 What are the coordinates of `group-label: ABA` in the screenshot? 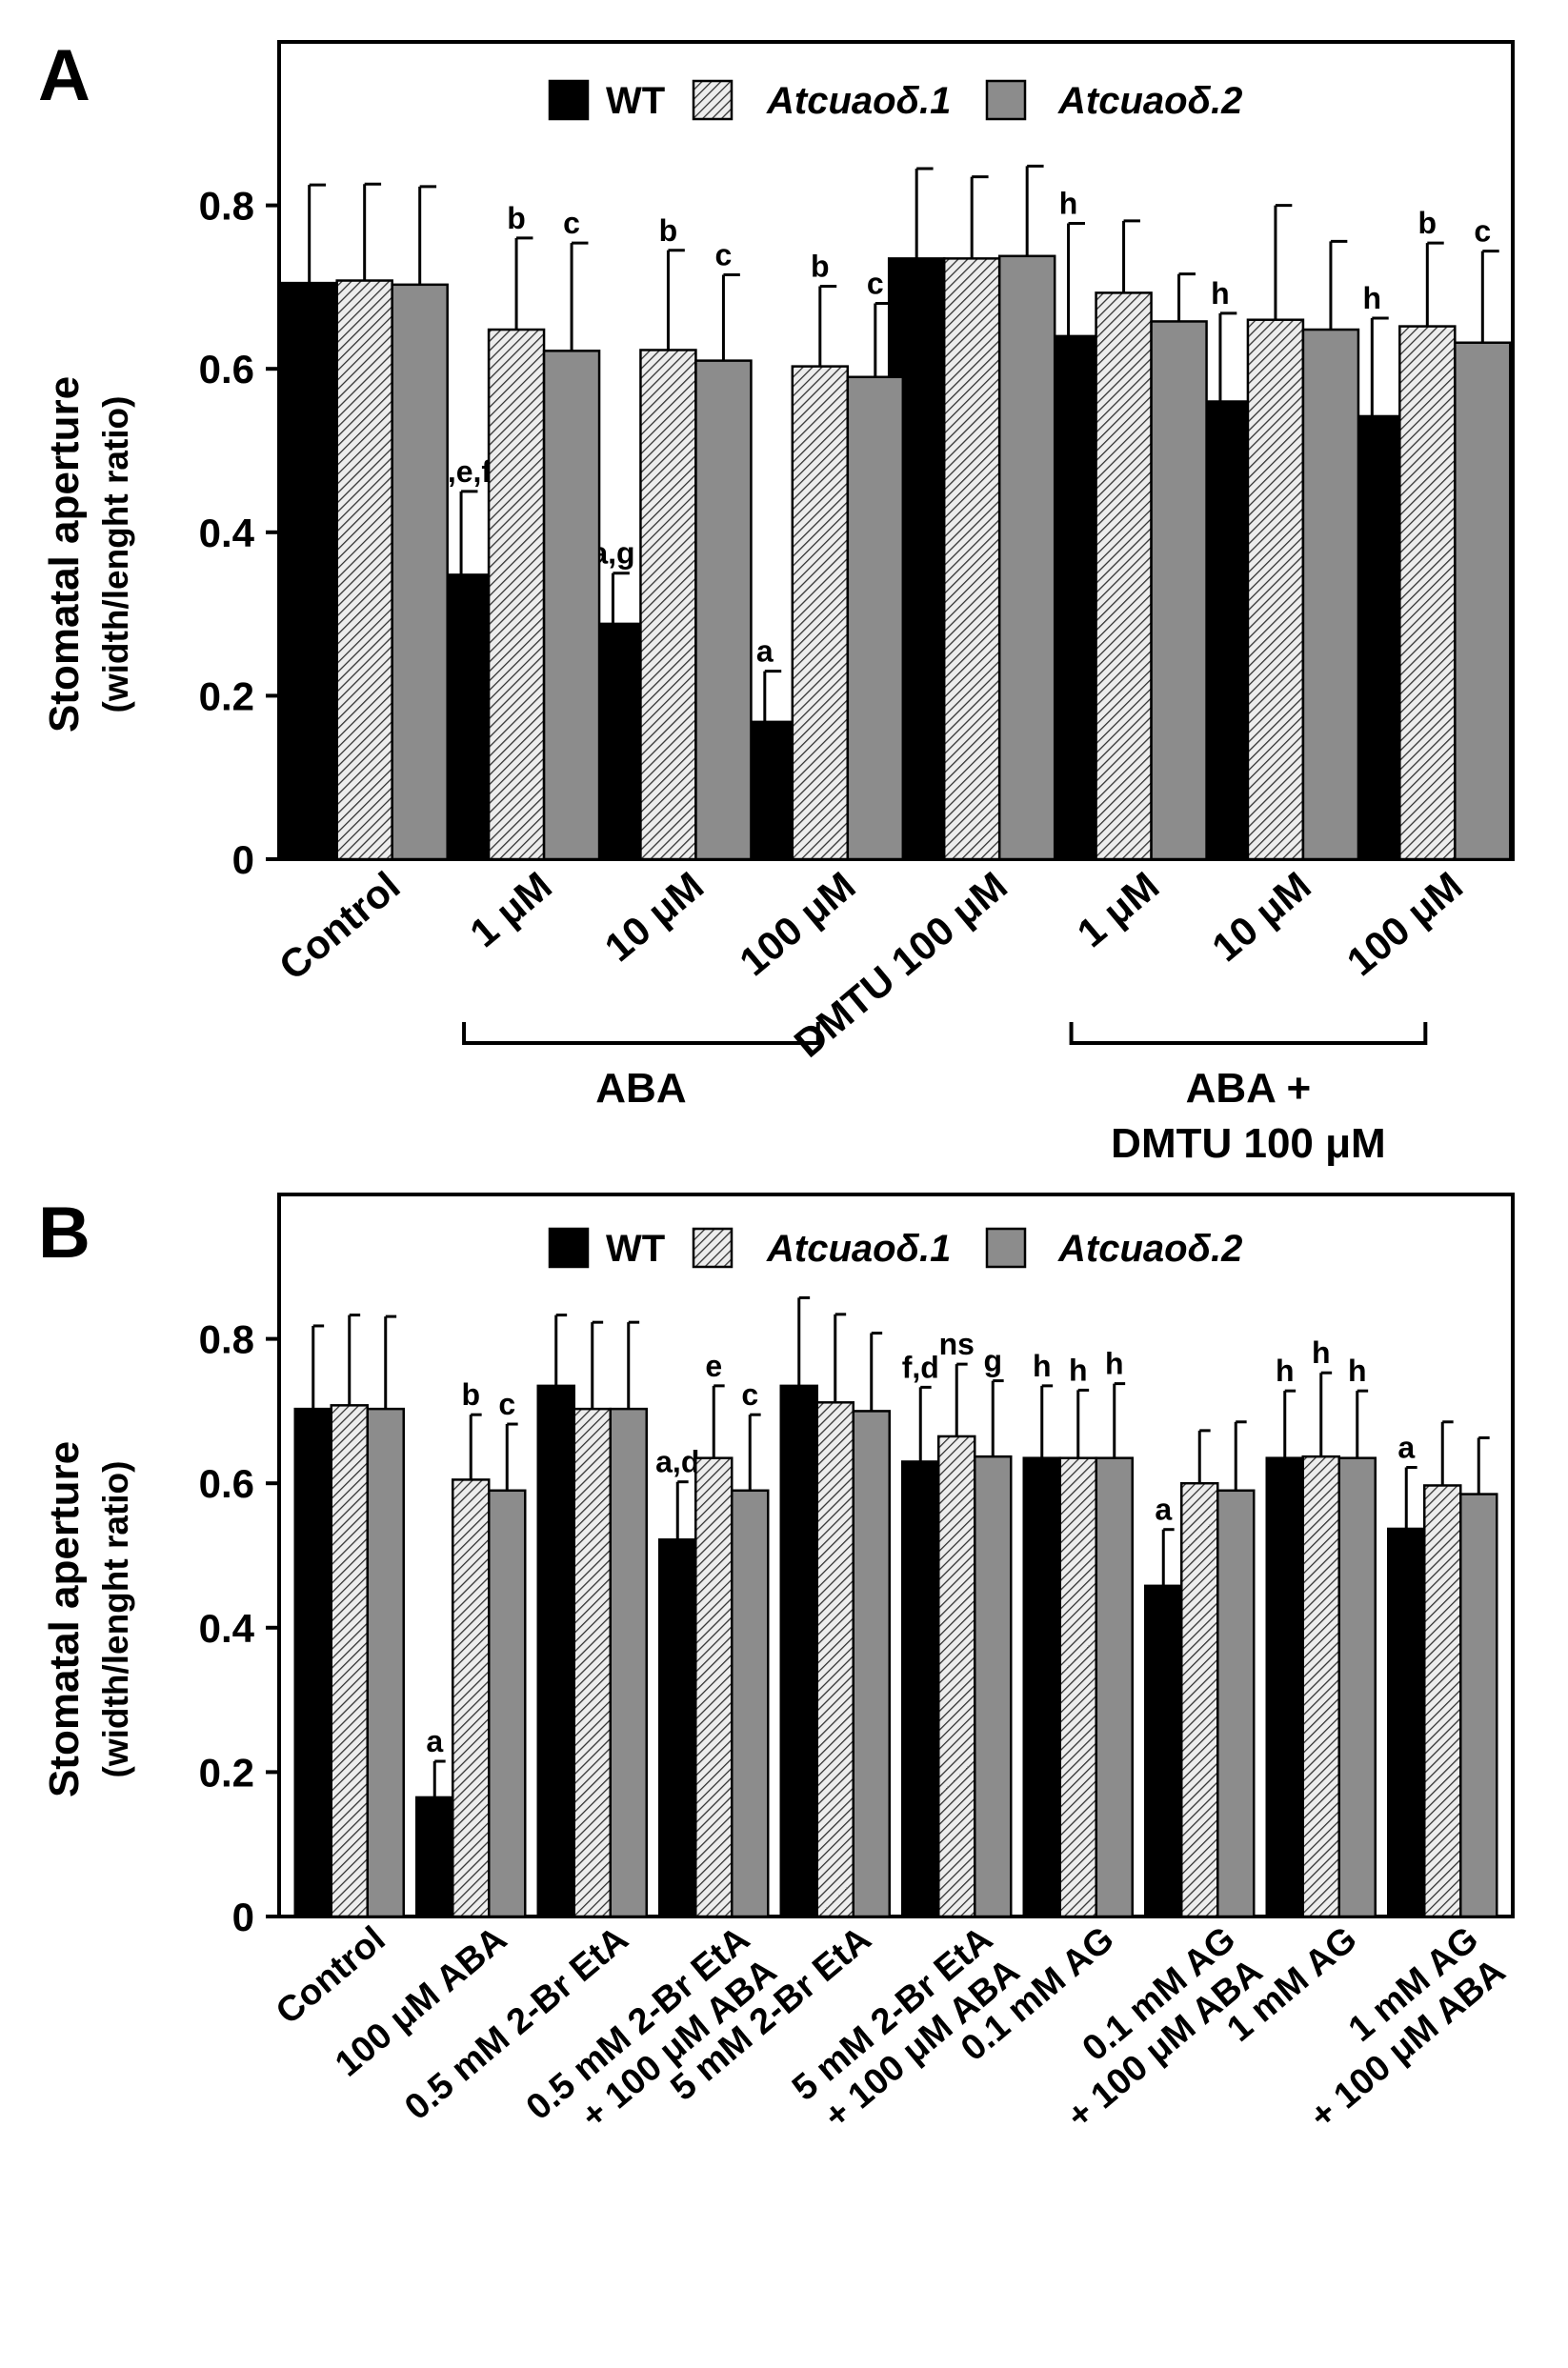 It's located at (640, 1089).